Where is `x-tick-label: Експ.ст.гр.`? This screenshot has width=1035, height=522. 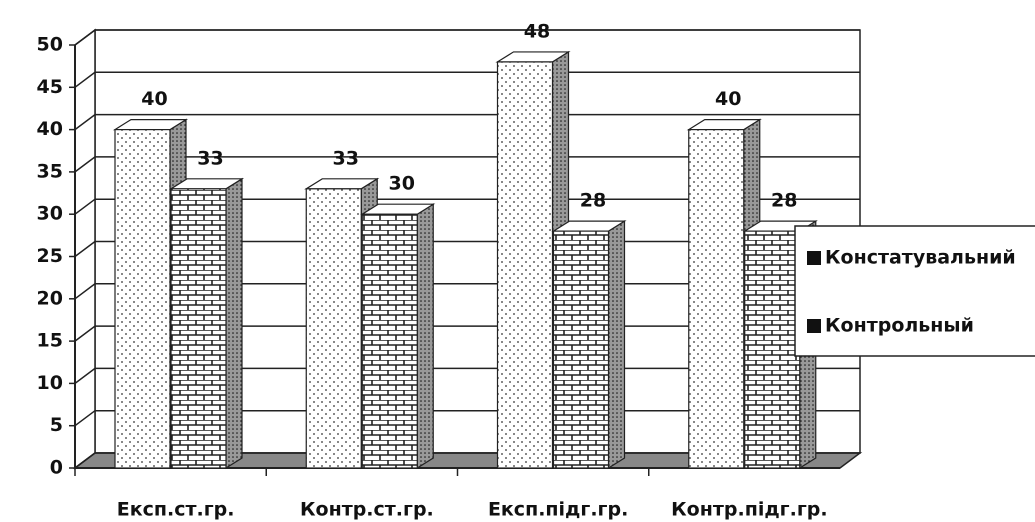
x-tick-label: Експ.ст.гр. is located at coordinates (176, 510).